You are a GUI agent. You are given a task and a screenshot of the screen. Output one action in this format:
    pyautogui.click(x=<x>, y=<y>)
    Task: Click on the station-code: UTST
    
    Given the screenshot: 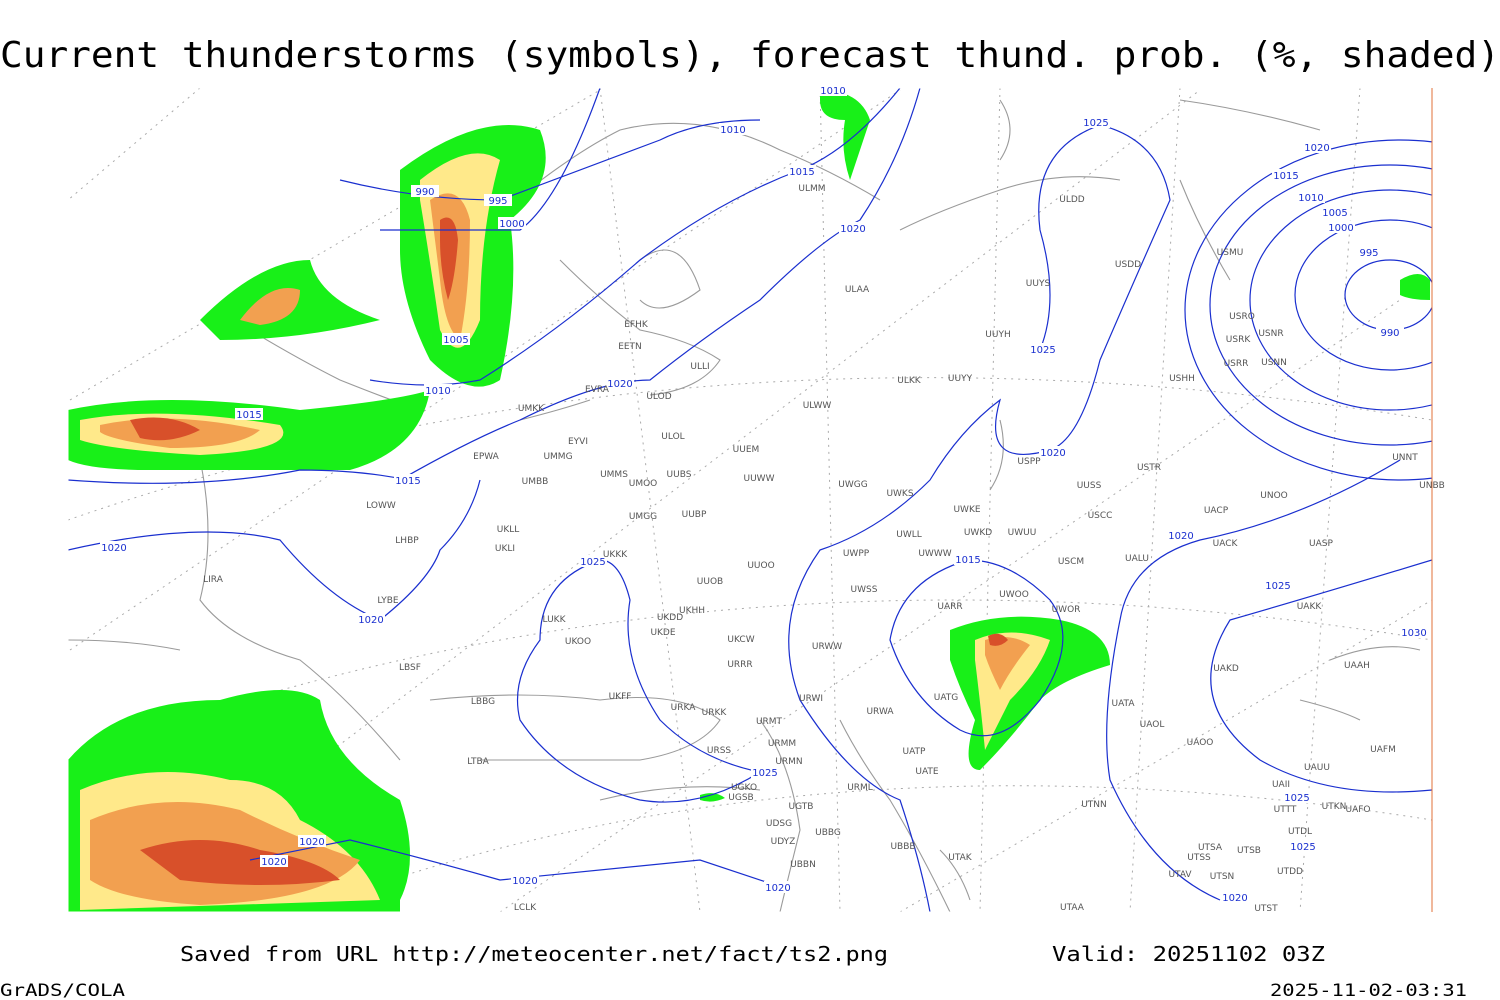 What is the action you would take?
    pyautogui.click(x=1266, y=909)
    